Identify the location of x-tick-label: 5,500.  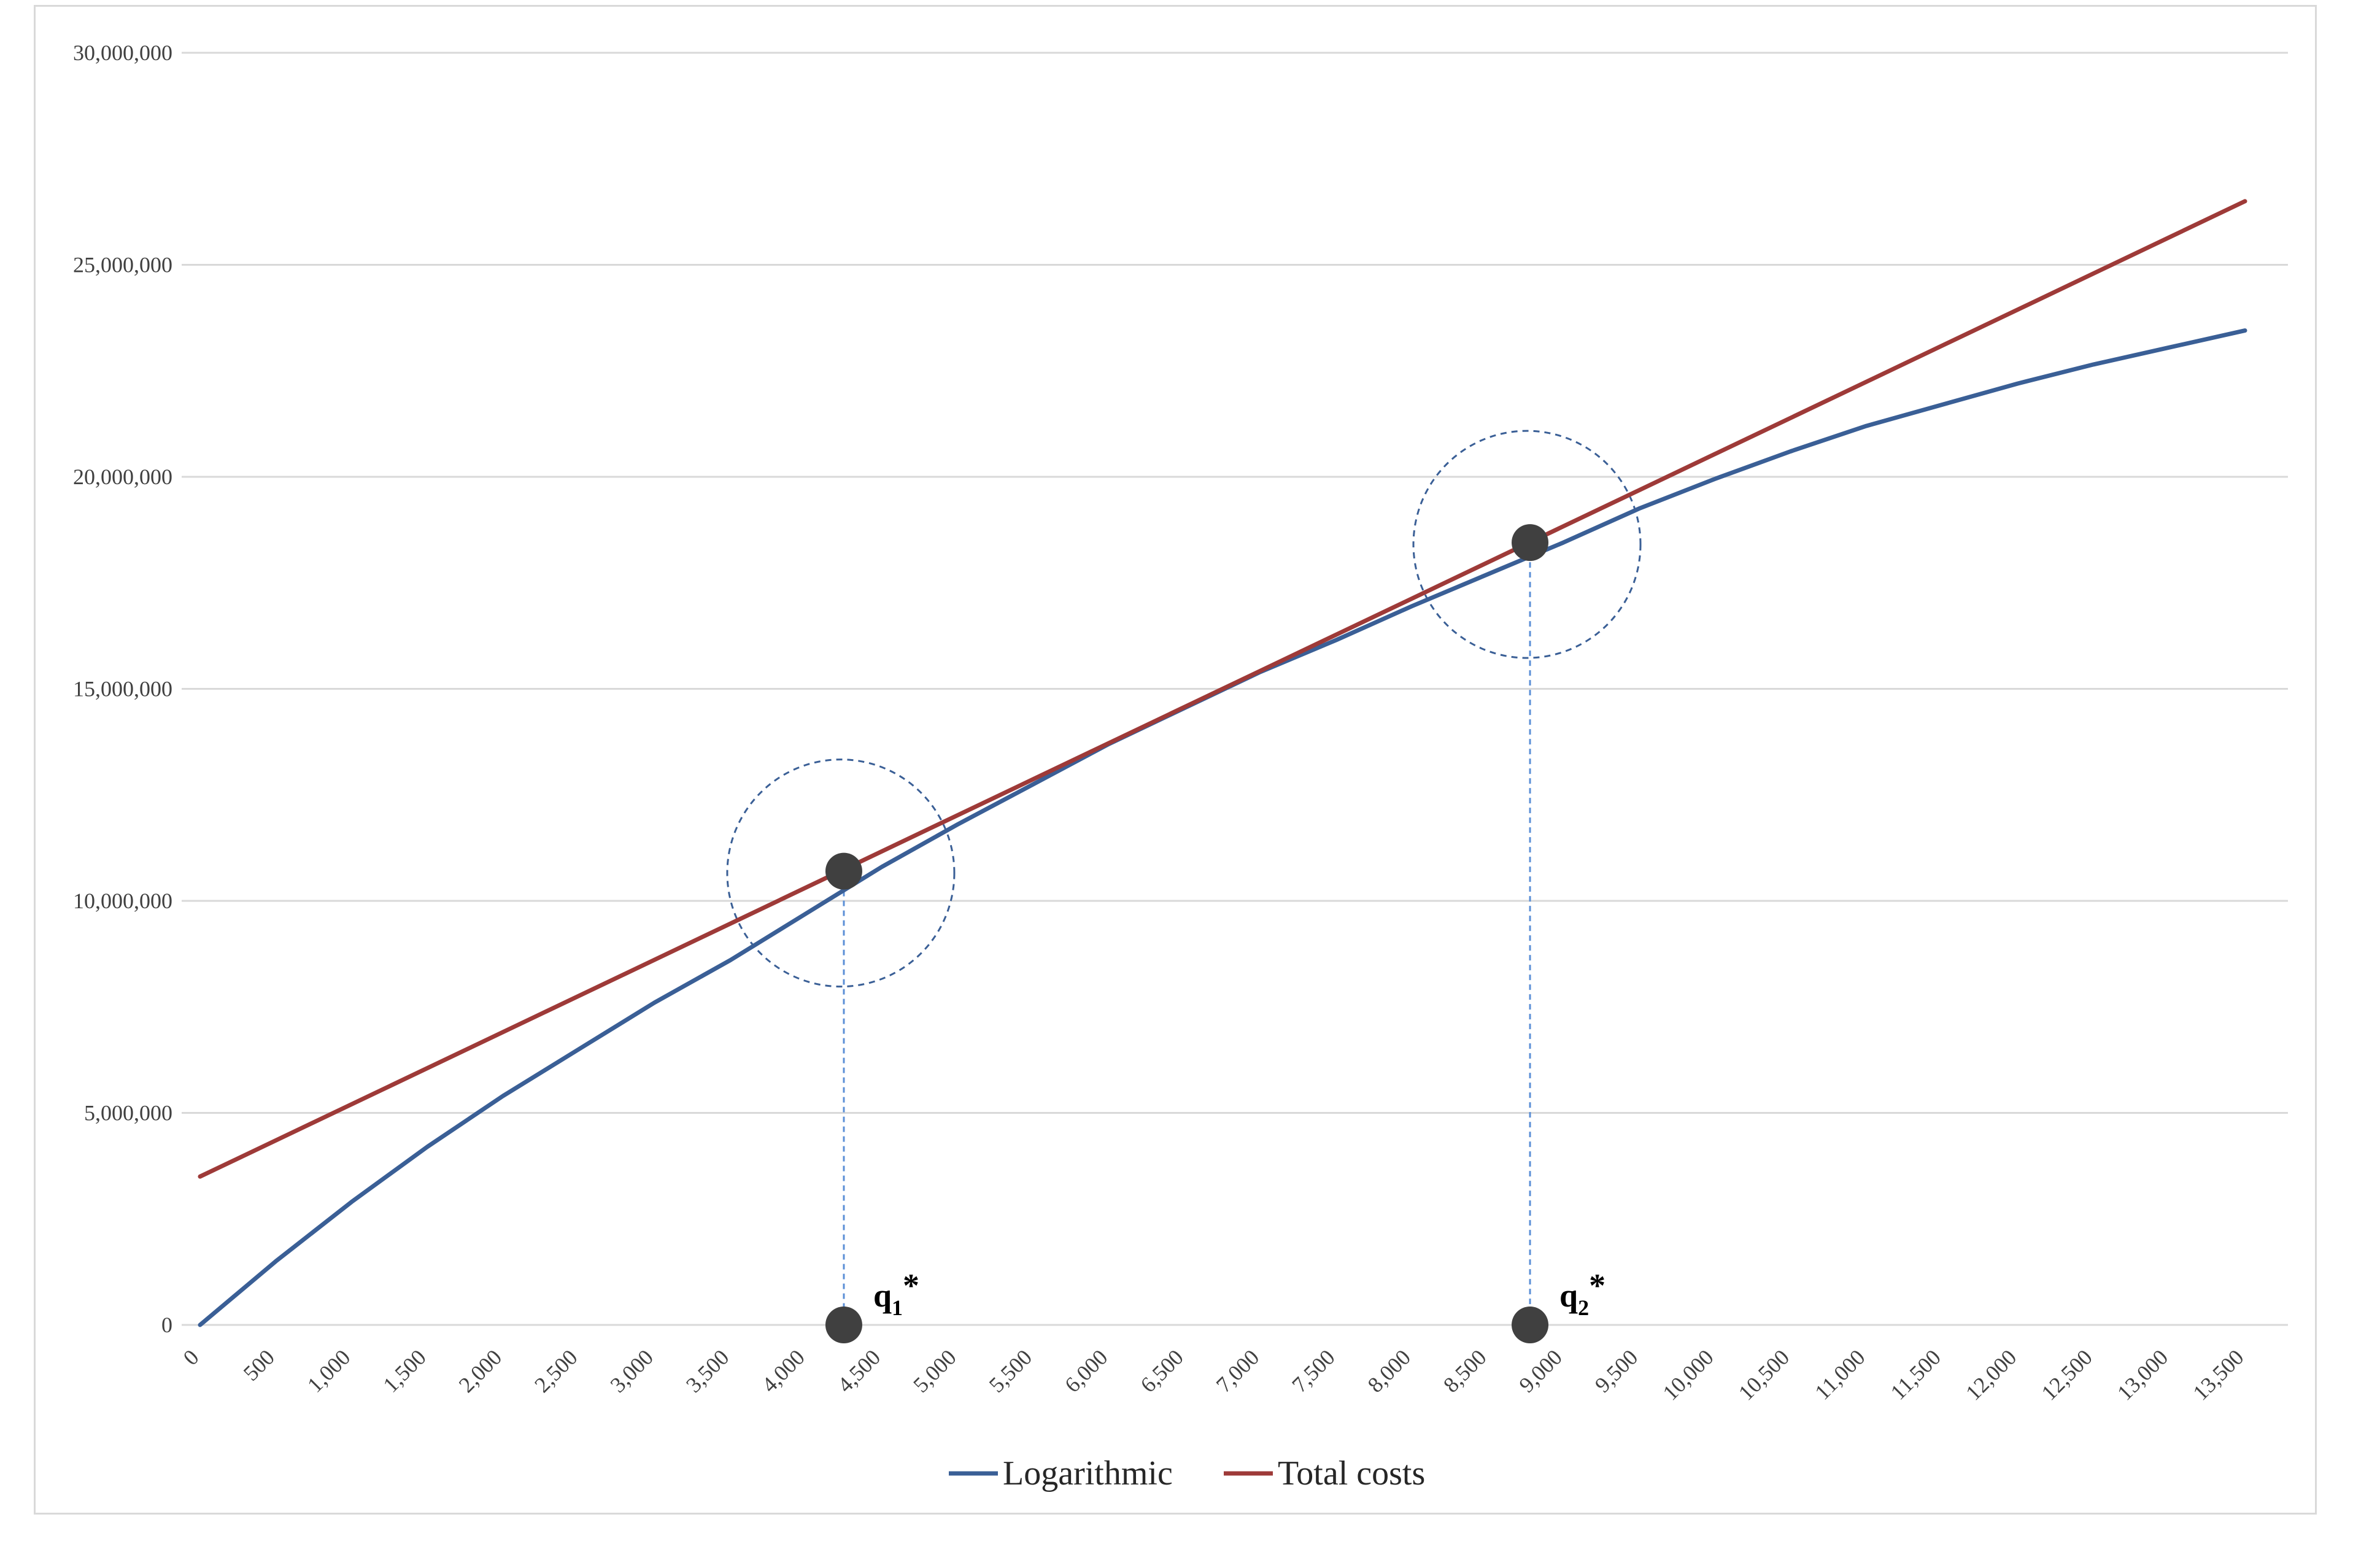
(1010, 1371).